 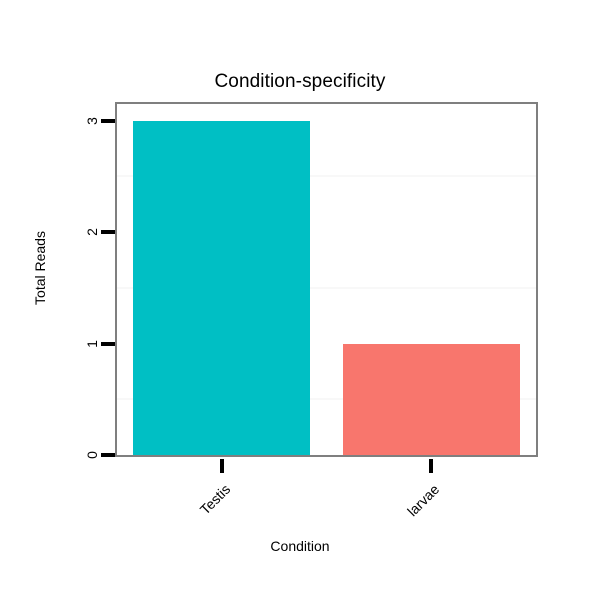 I want to click on y-tick-label: 2, so click(x=92, y=232).